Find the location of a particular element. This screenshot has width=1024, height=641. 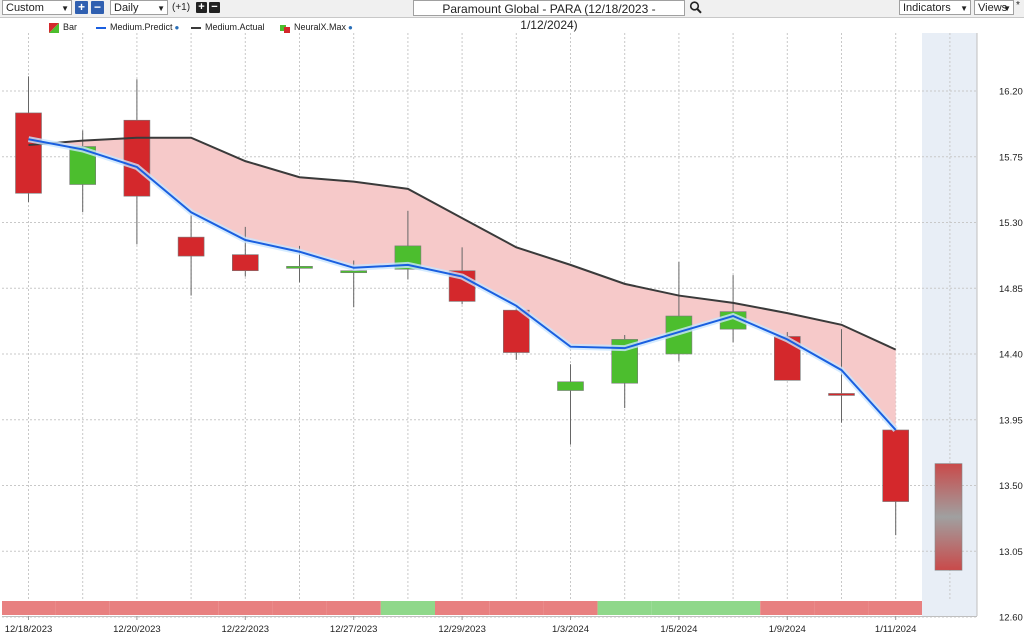

x-tick-label: 12/22/2023 is located at coordinates (246, 629).